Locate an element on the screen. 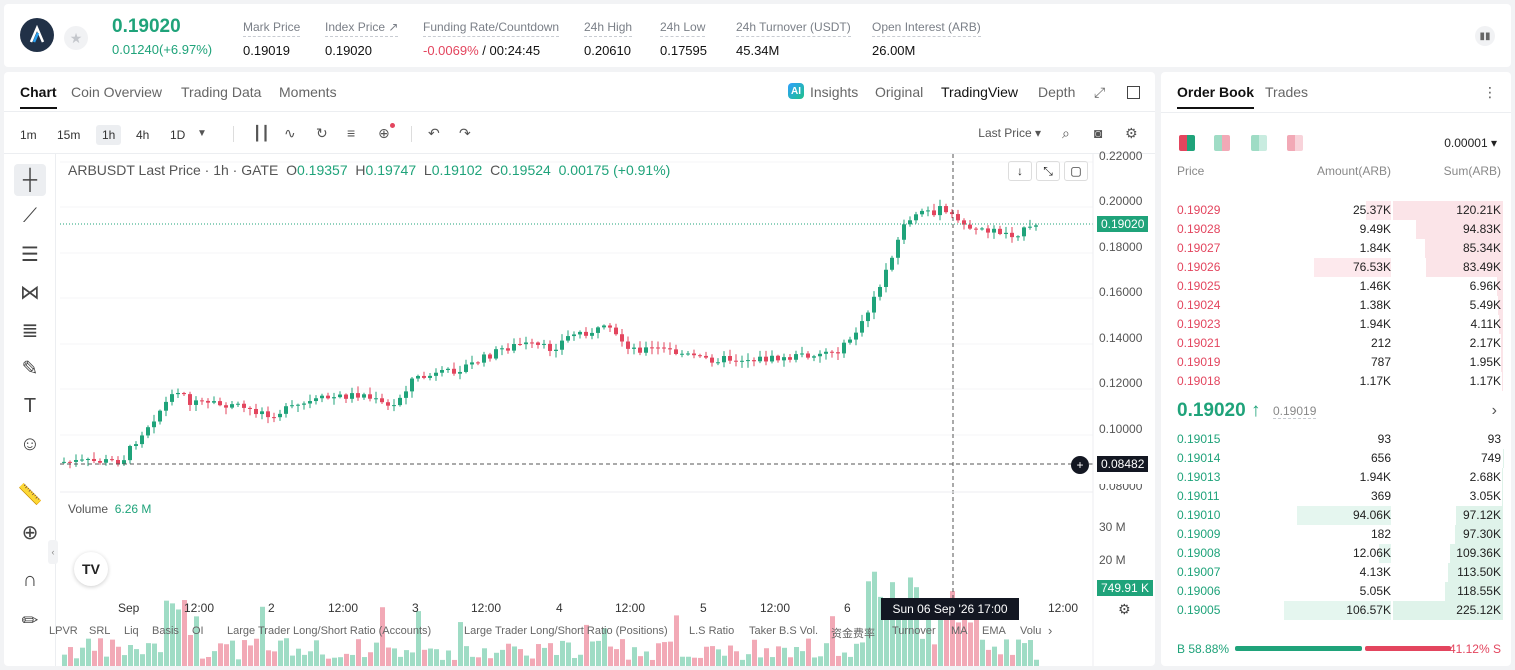 Image resolution: width=1515 pixels, height=670 pixels. price-type-select: Last Price ▾ is located at coordinates (1009, 133).